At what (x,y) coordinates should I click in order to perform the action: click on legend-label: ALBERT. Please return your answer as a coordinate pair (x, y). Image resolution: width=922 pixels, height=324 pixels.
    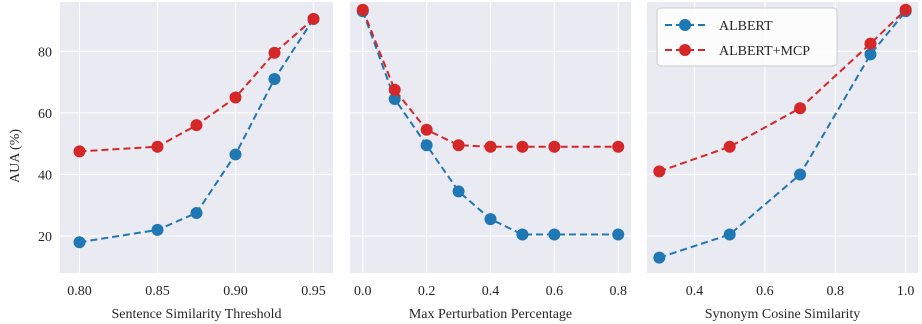
    Looking at the image, I should click on (746, 26).